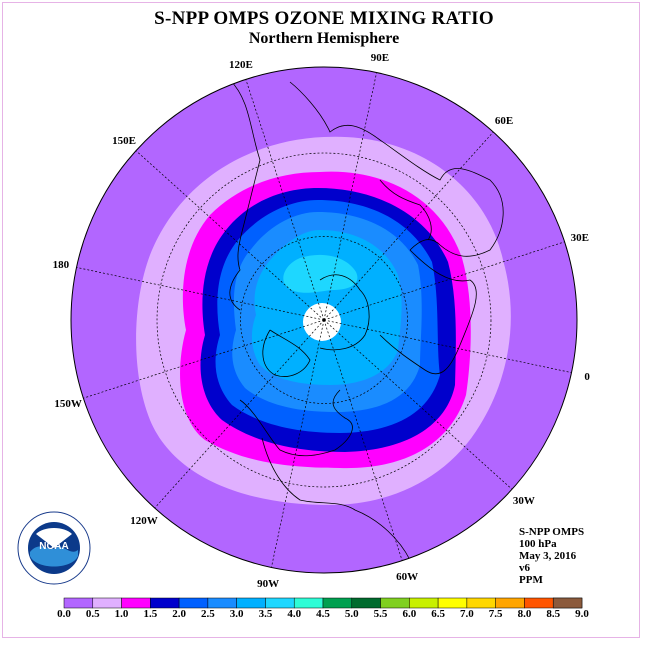  I want to click on longitude-label: 120E, so click(241, 65).